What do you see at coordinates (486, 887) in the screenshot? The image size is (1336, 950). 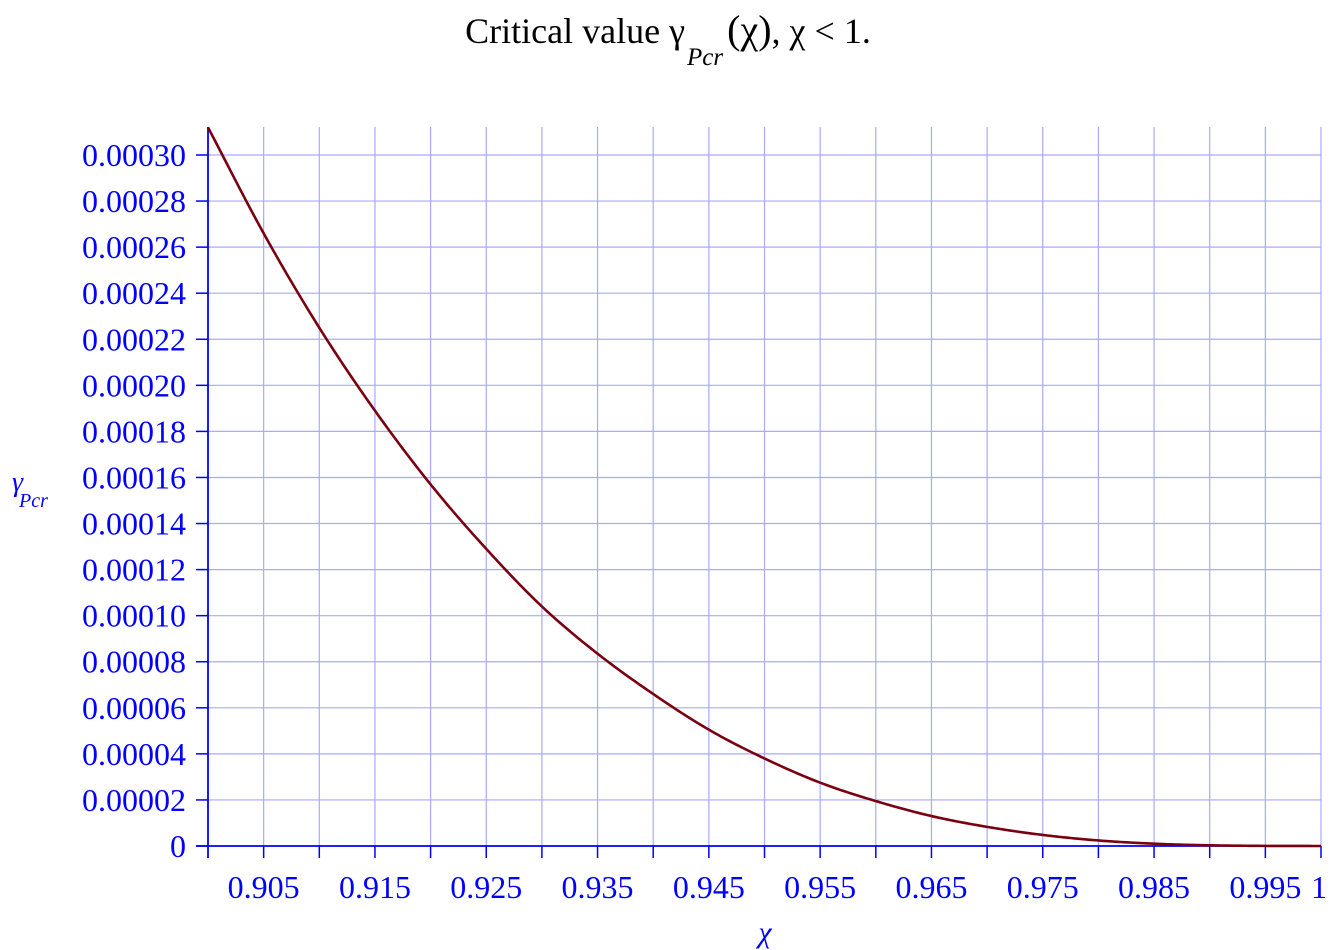 I see `x-tick-label: 0.925` at bounding box center [486, 887].